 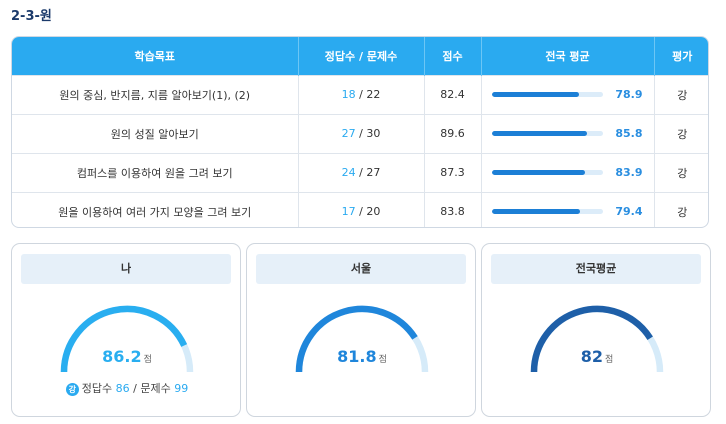 I want to click on correct-total-cell: 24 / 27, so click(x=361, y=172).